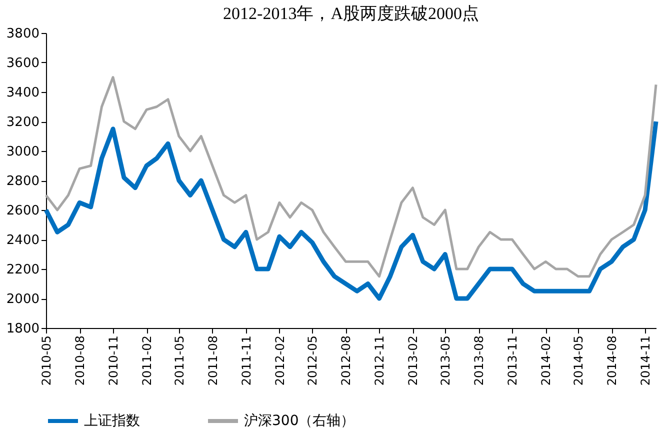 This screenshot has width=669, height=434. Describe the element at coordinates (112, 421) in the screenshot. I see `legend-label: 上证指数` at that location.